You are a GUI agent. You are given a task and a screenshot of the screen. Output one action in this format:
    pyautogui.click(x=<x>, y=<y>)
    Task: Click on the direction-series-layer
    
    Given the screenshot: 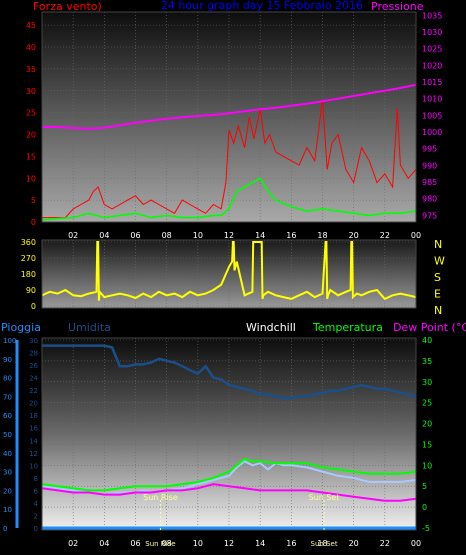 What is the action you would take?
    pyautogui.click(x=229, y=271)
    